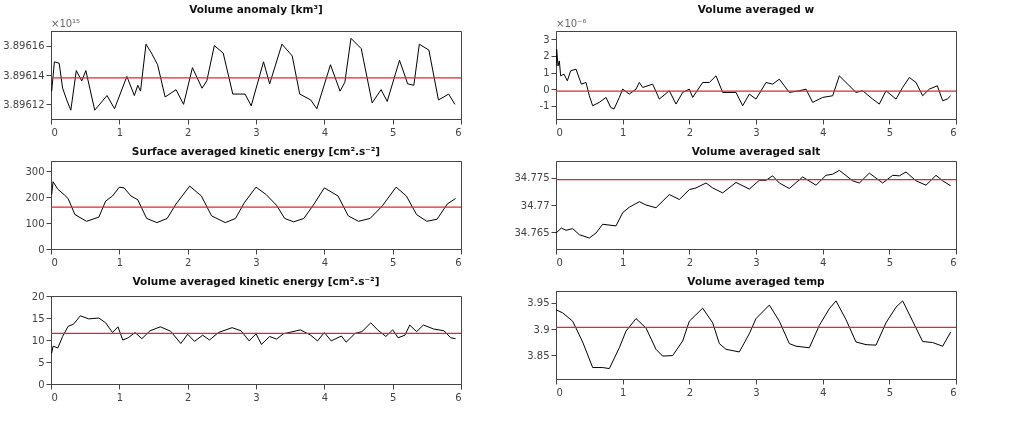 The width and height of the screenshot is (1011, 434). I want to click on chart-title: Volume averaged w, so click(756, 8).